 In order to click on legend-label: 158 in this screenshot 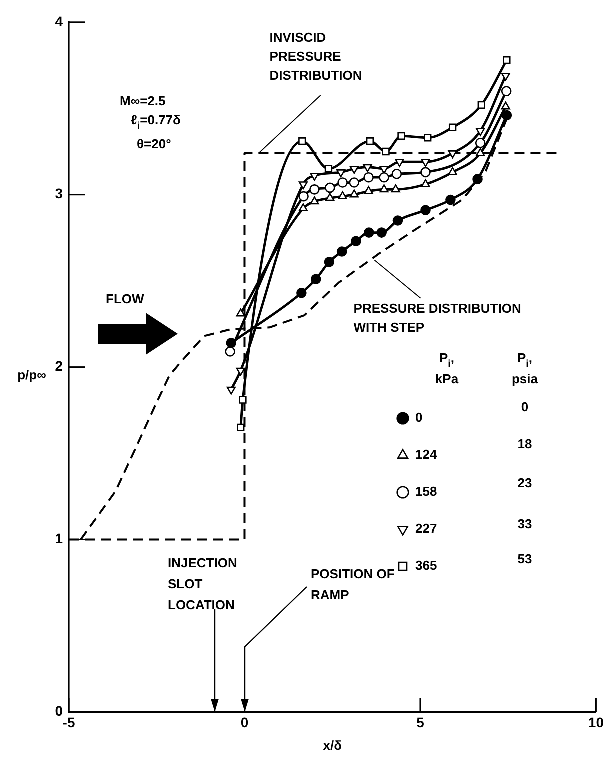, I will do `click(427, 492)`.